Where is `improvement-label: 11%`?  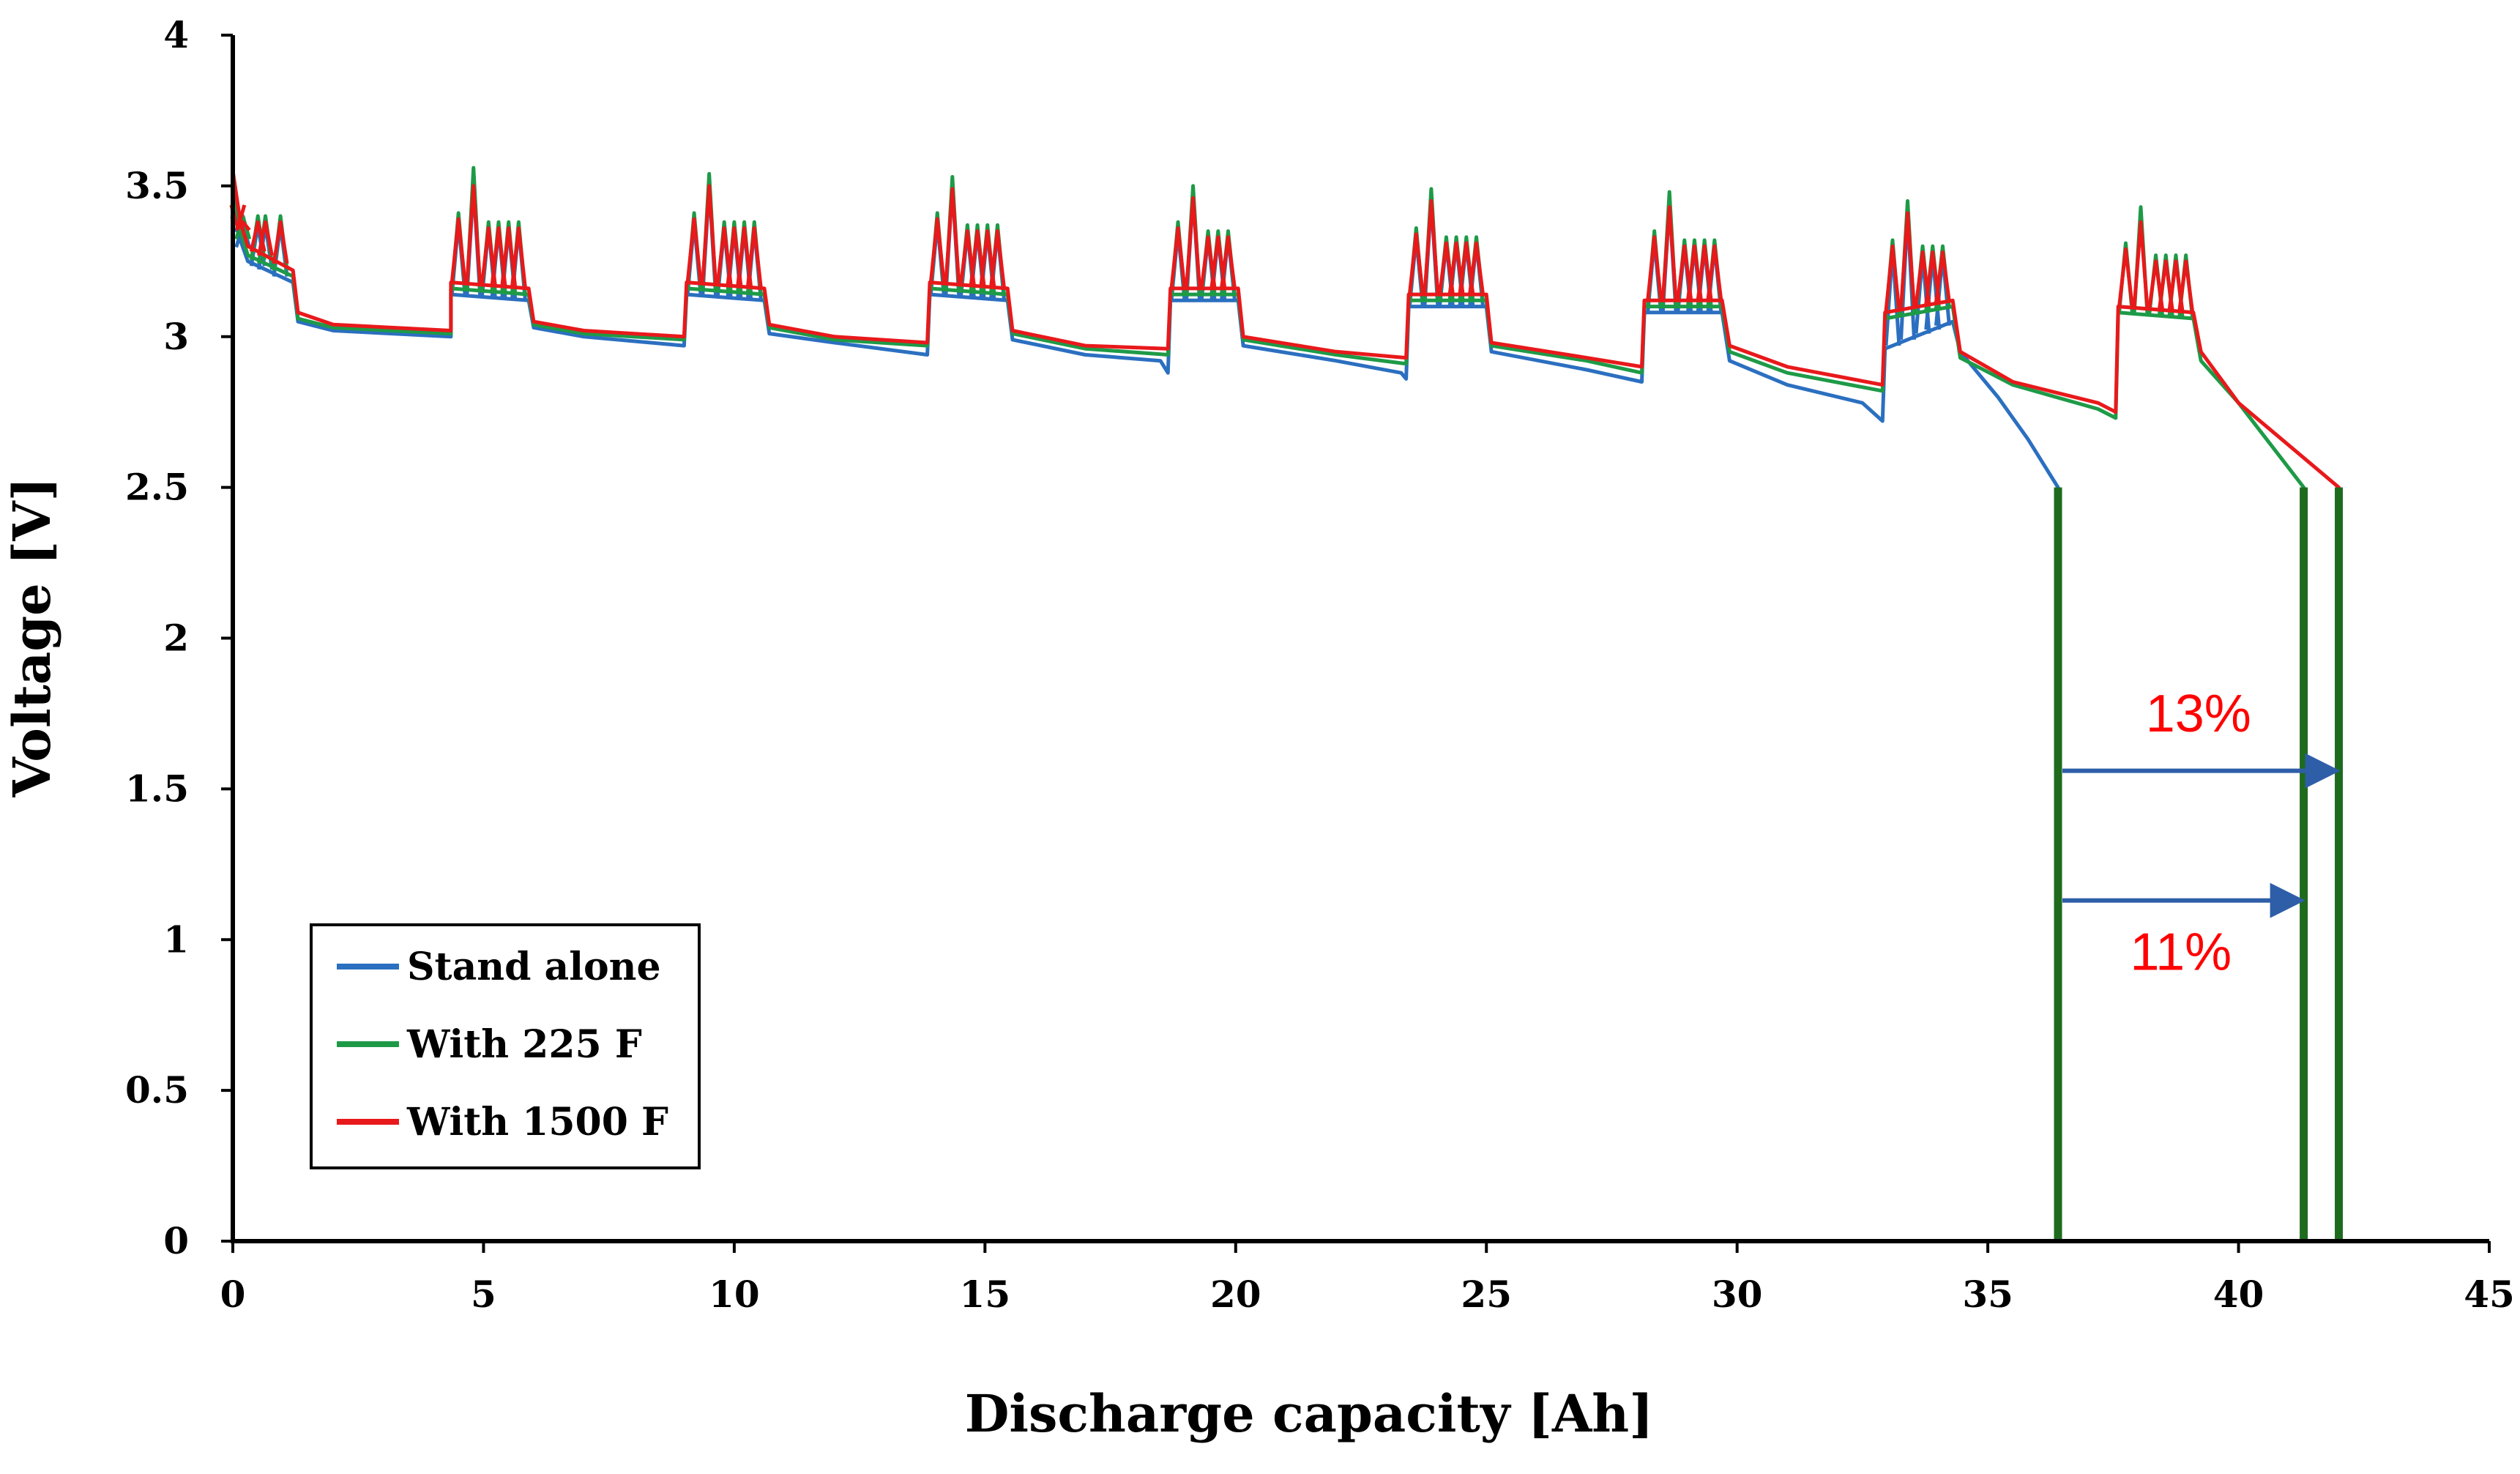 improvement-label: 11% is located at coordinates (2181, 952).